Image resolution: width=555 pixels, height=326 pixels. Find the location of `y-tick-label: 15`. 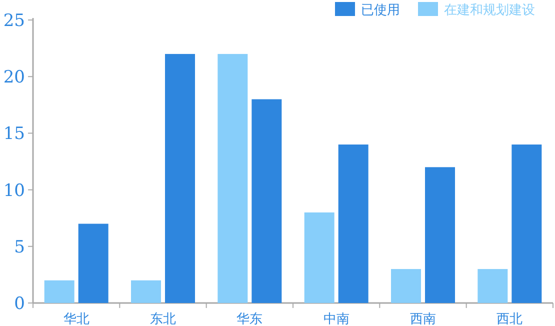

y-tick-label: 15 is located at coordinates (14, 134).